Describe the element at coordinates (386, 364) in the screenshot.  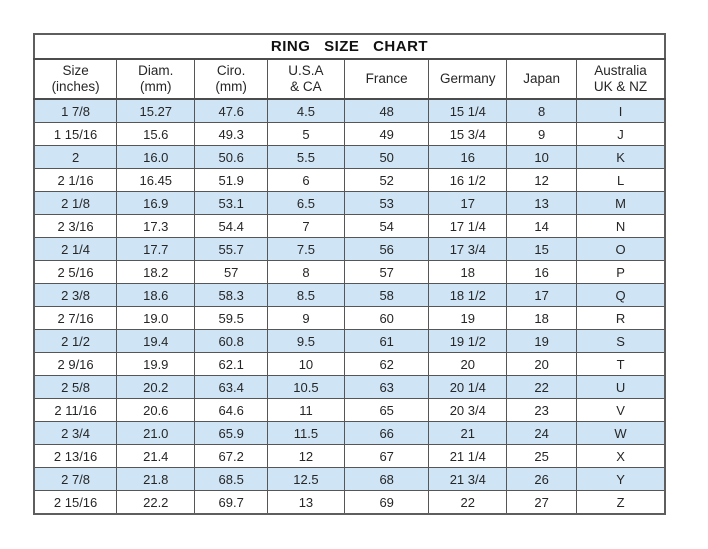
I see `cell-france: 62` at that location.